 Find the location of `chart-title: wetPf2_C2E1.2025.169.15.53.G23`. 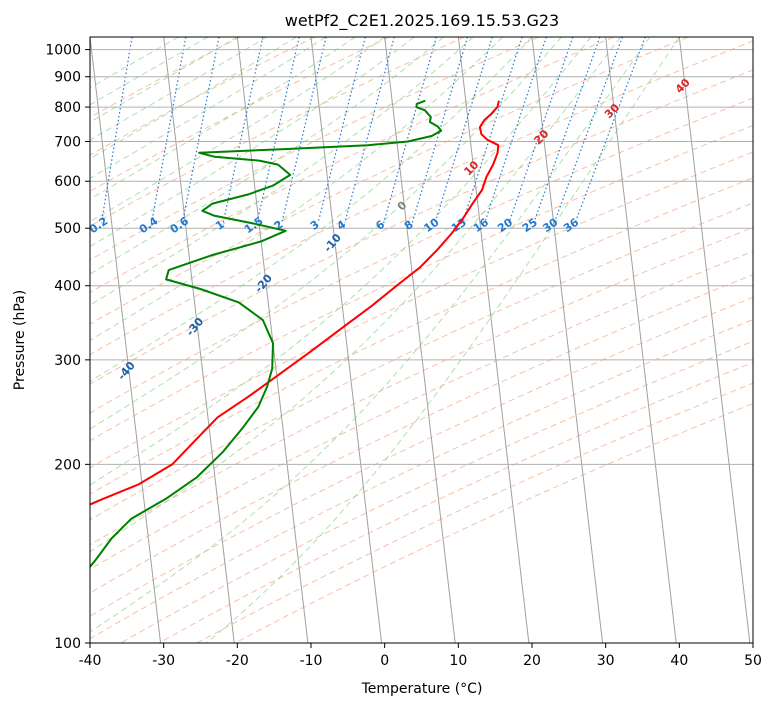

chart-title: wetPf2_C2E1.2025.169.15.53.G23 is located at coordinates (422, 21).